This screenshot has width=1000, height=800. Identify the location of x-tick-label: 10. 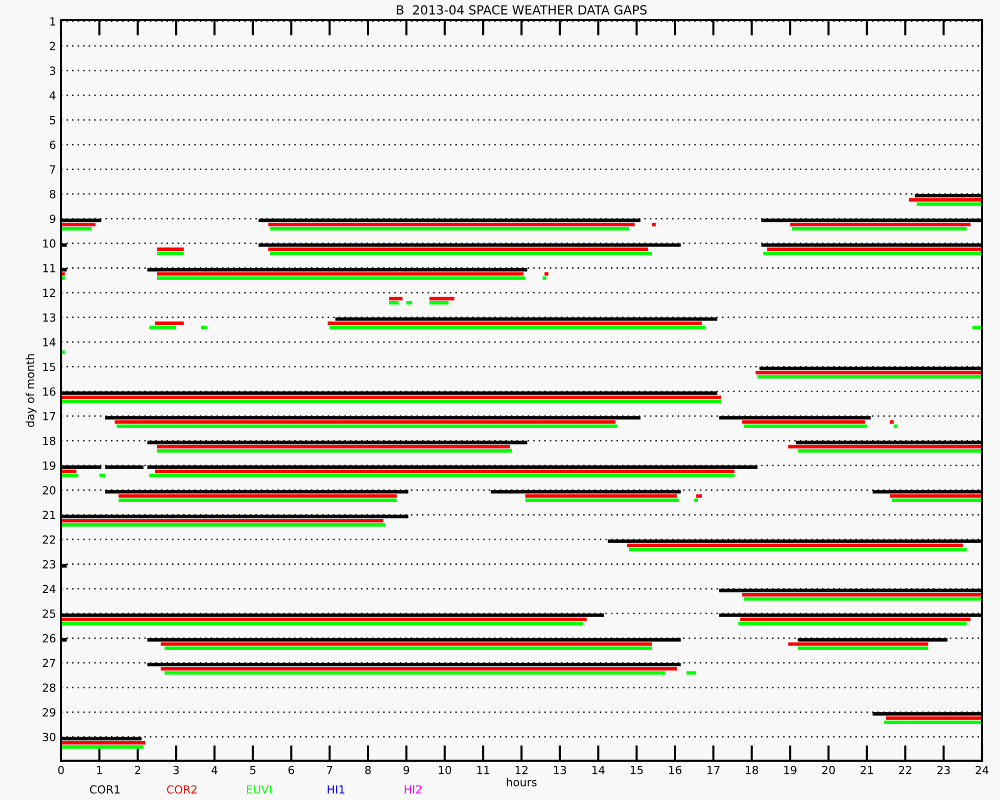
(445, 770).